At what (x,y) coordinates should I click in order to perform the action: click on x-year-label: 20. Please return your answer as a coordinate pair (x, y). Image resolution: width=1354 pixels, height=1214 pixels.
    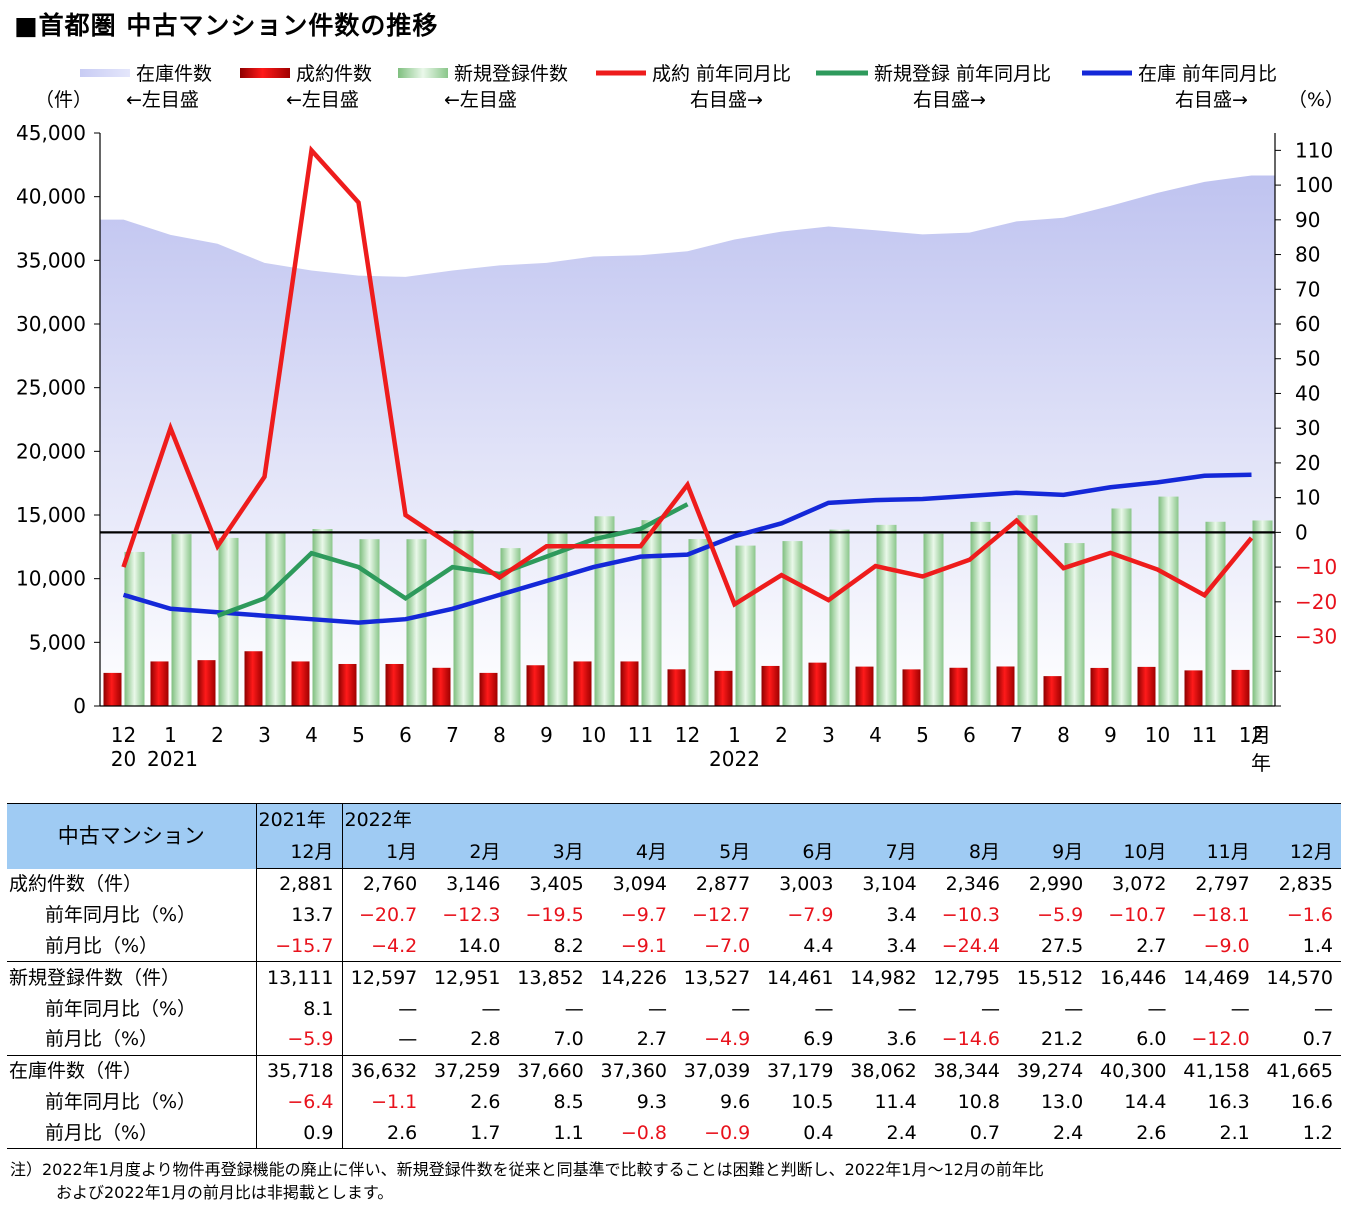
    Looking at the image, I should click on (123, 759).